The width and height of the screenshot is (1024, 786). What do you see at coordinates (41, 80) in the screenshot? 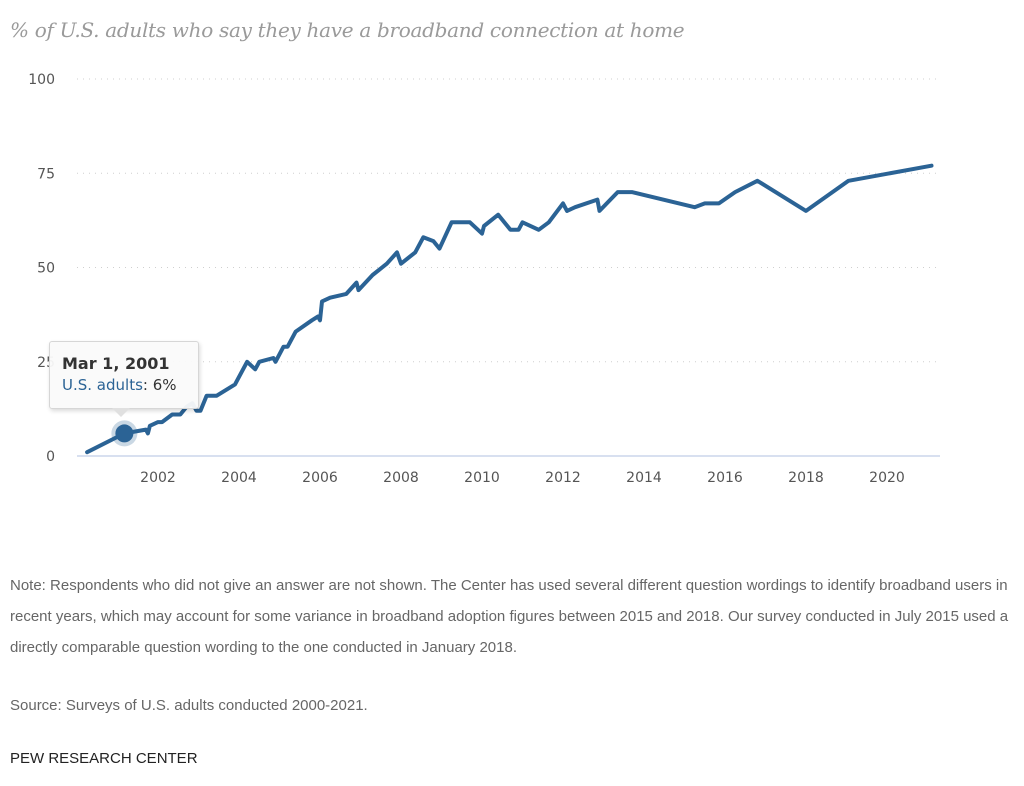
I see `y-tick-label: 100` at bounding box center [41, 80].